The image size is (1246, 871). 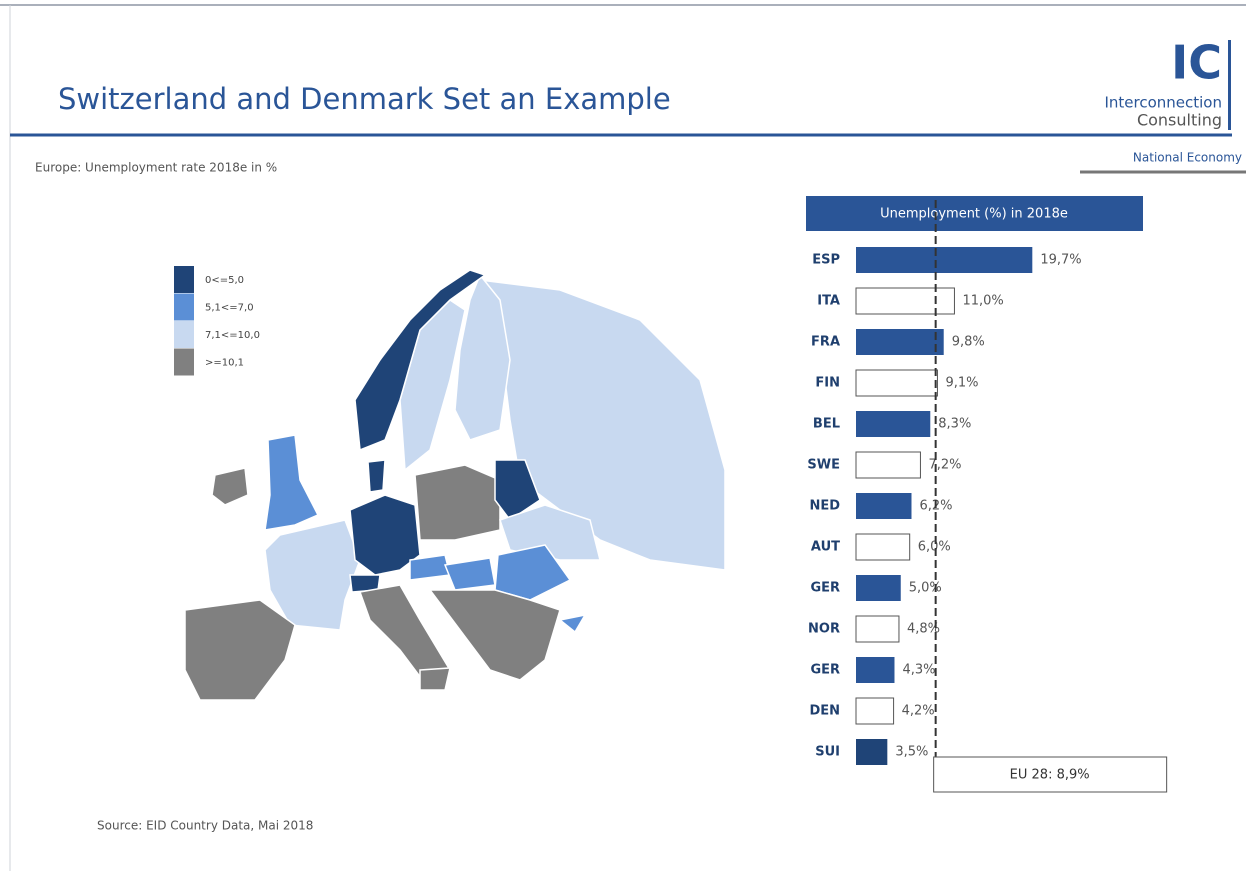 I want to click on chart-header, so click(x=974, y=213).